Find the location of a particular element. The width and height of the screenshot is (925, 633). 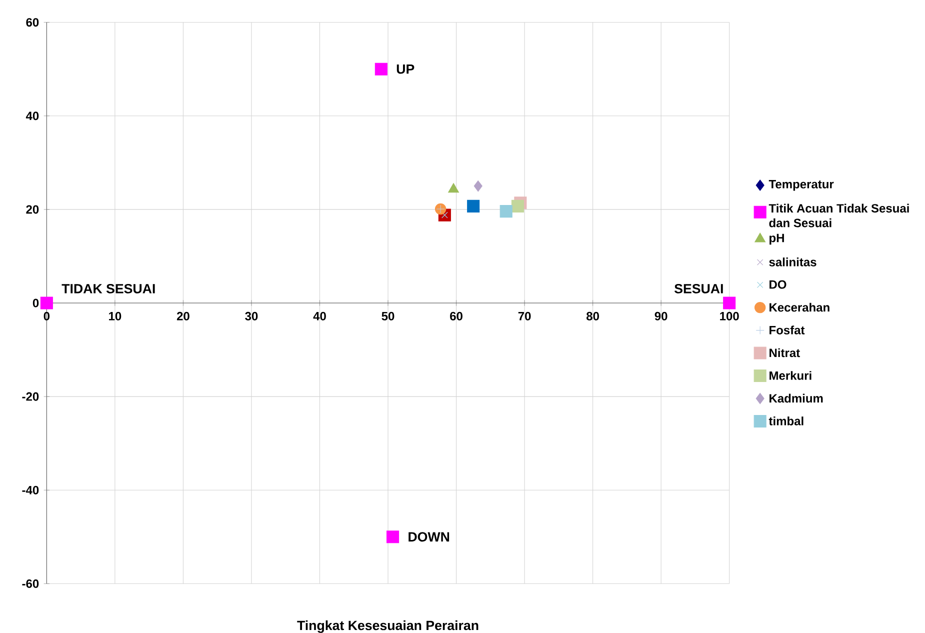

x-tick-label: 30 is located at coordinates (251, 316).